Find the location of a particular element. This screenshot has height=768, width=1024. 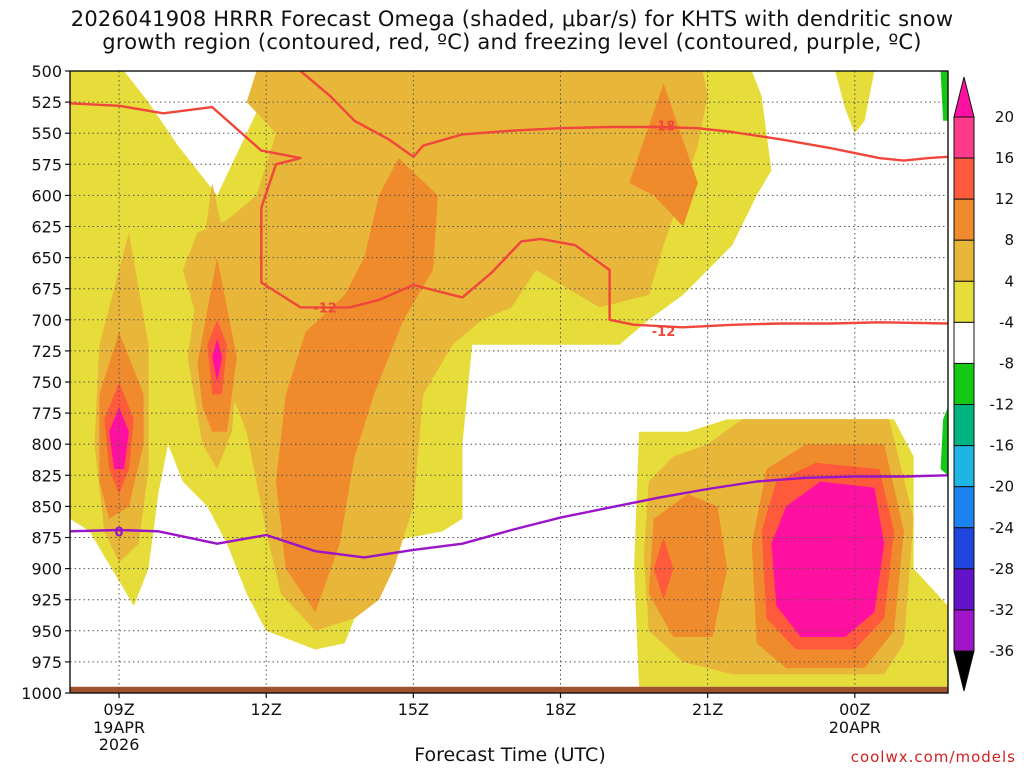

colorbar-segment--8 is located at coordinates (964, 384).